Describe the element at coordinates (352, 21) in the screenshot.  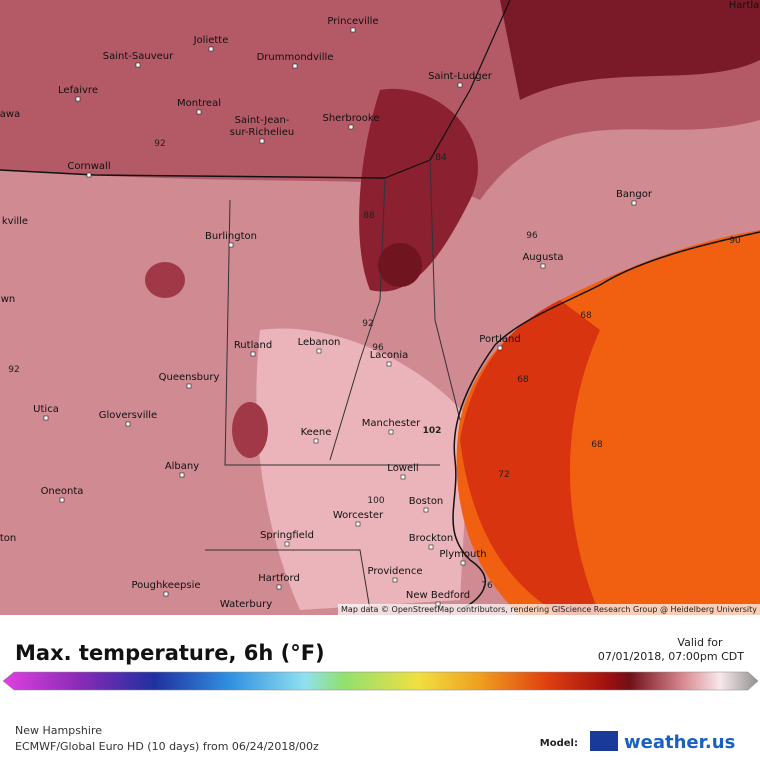
I see `city-label: Princeville` at that location.